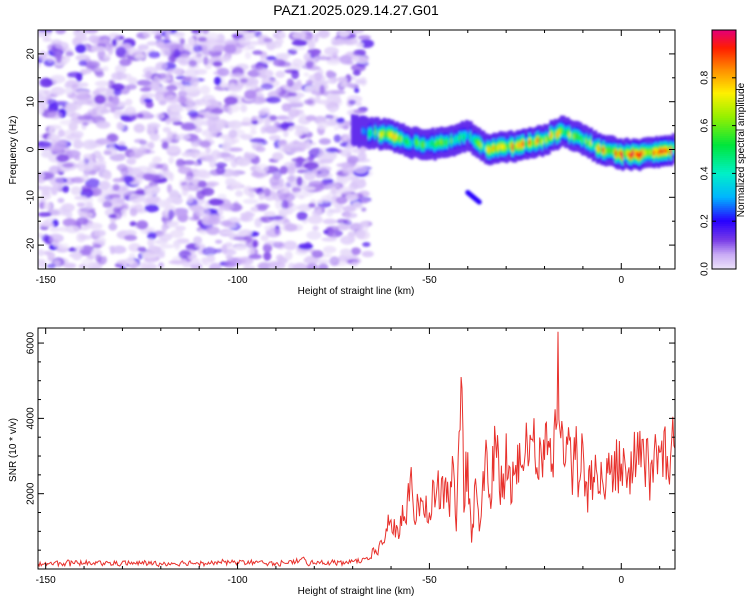 Image resolution: width=750 pixels, height=600 pixels. What do you see at coordinates (705, 221) in the screenshot?
I see `colorbar-tick-label: 0.2` at bounding box center [705, 221].